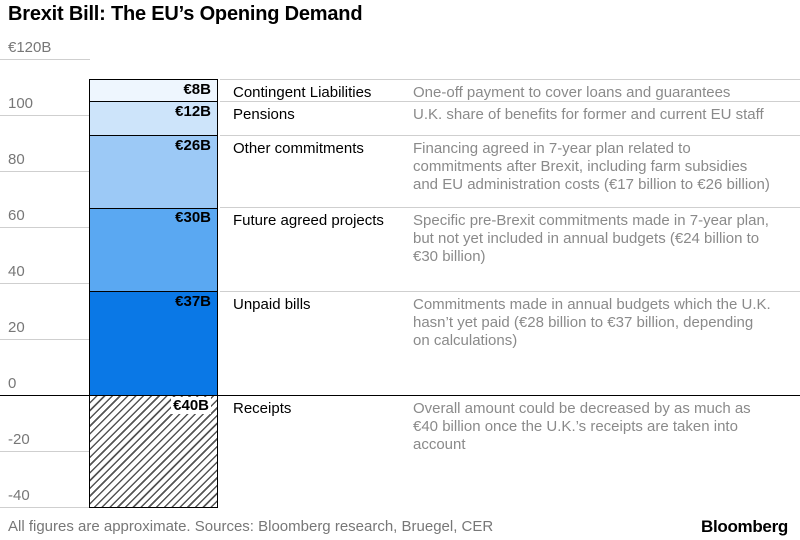 The width and height of the screenshot is (800, 540). I want to click on bar-segment: €37B, so click(153, 343).